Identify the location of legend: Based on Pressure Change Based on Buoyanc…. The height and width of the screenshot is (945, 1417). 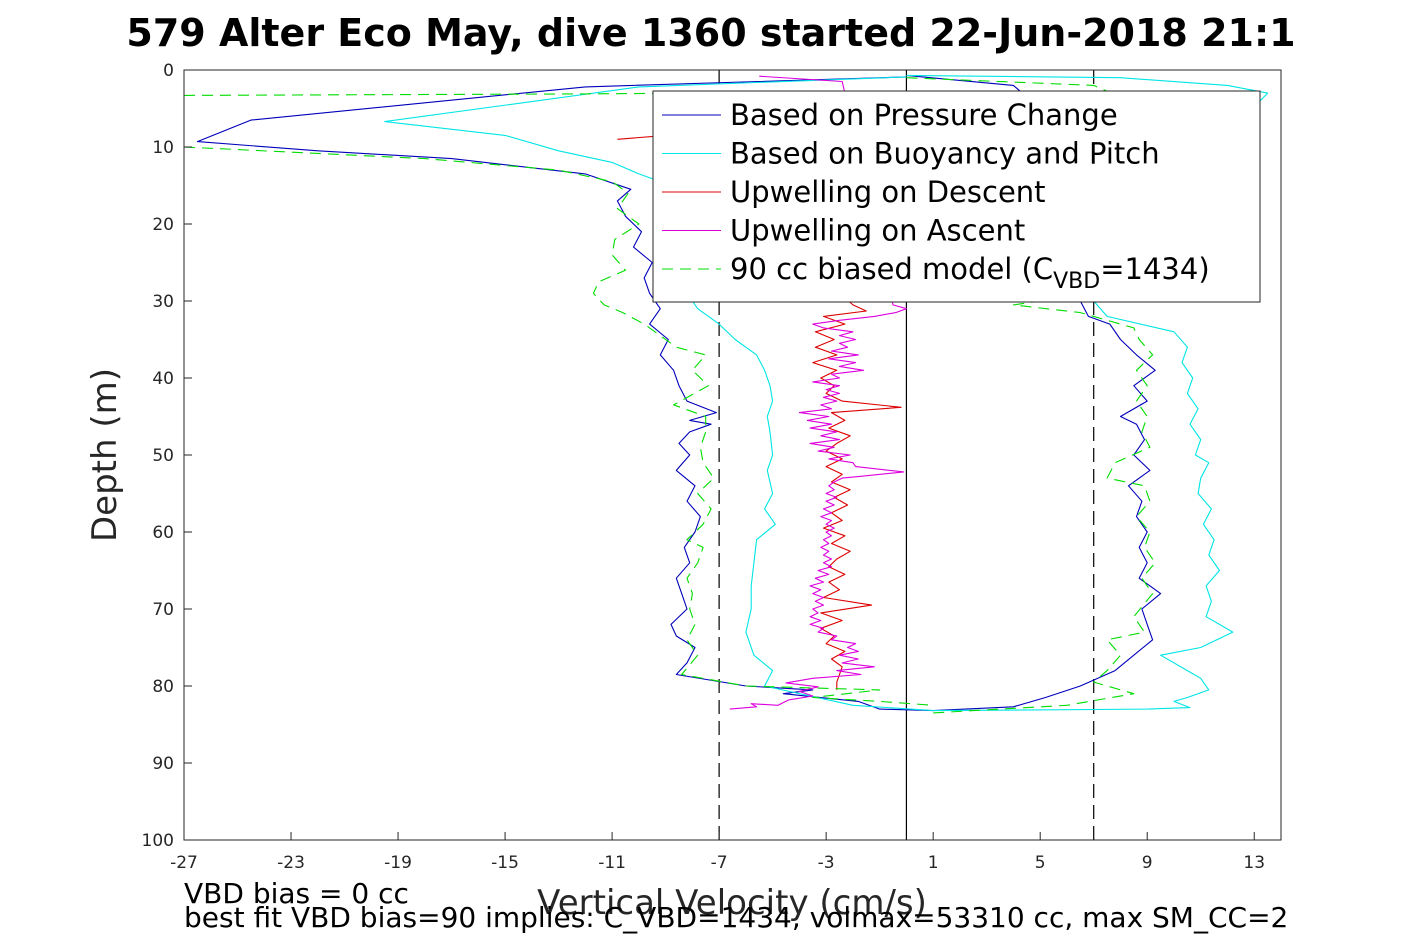
(956, 196).